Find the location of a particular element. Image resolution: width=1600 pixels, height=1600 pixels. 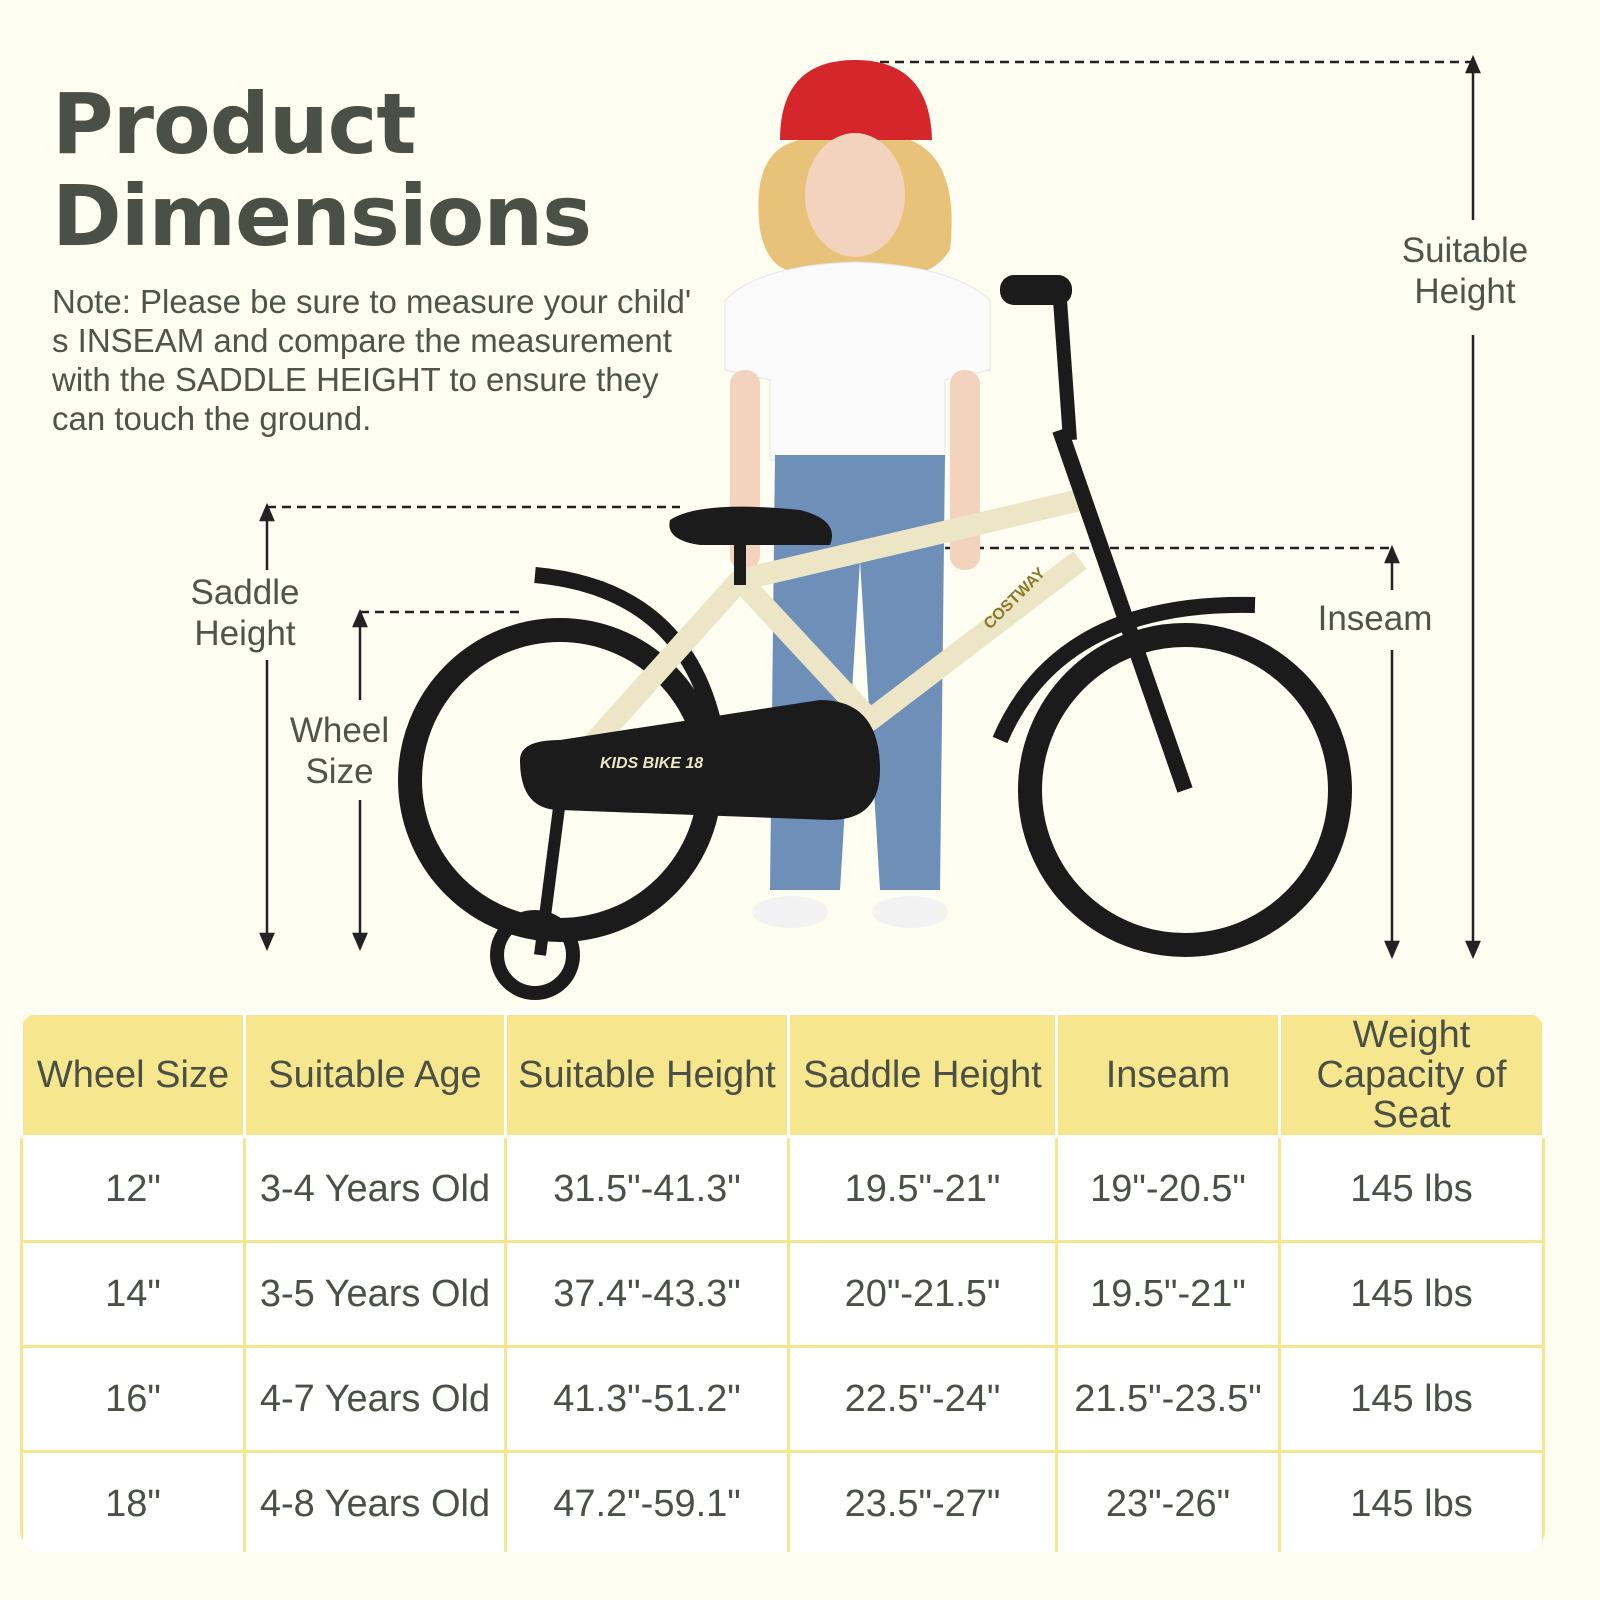

helmet is located at coordinates (856, 100).